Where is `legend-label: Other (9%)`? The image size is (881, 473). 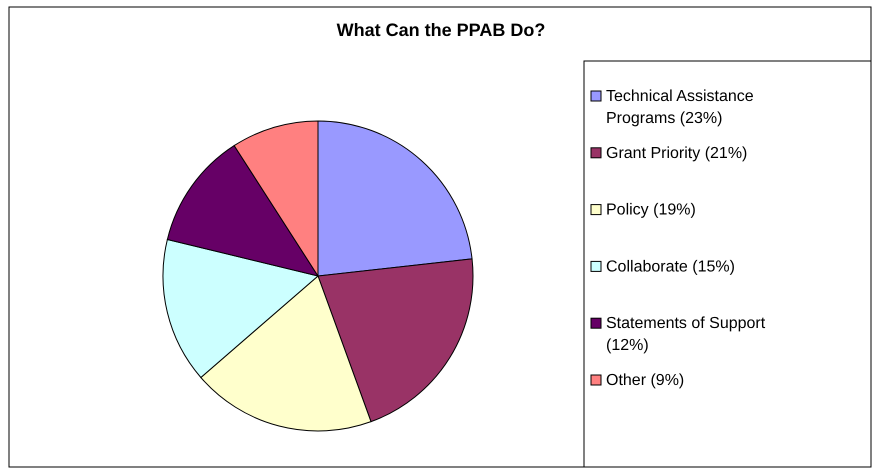 legend-label: Other (9%) is located at coordinates (645, 380).